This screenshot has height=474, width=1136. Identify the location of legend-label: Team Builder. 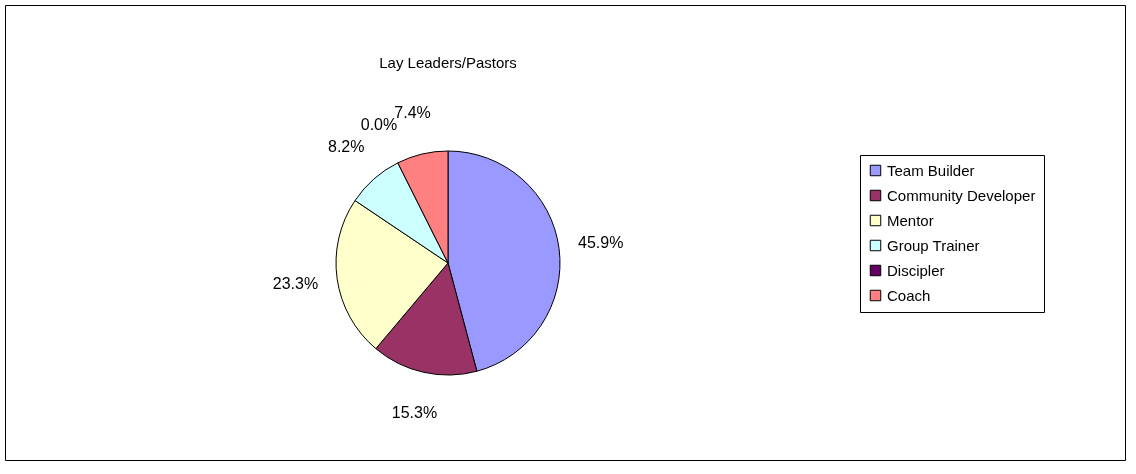
(931, 170).